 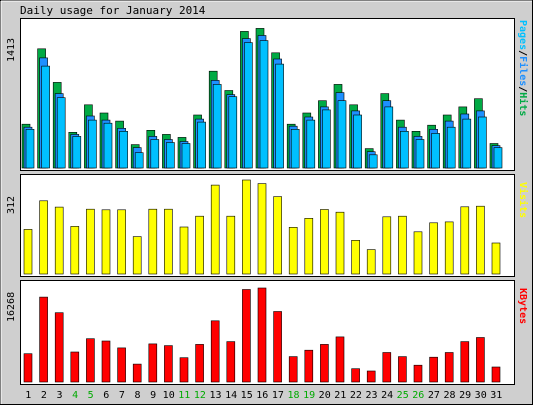 What do you see at coordinates (465, 395) in the screenshot?
I see `day-label-29: 29` at bounding box center [465, 395].